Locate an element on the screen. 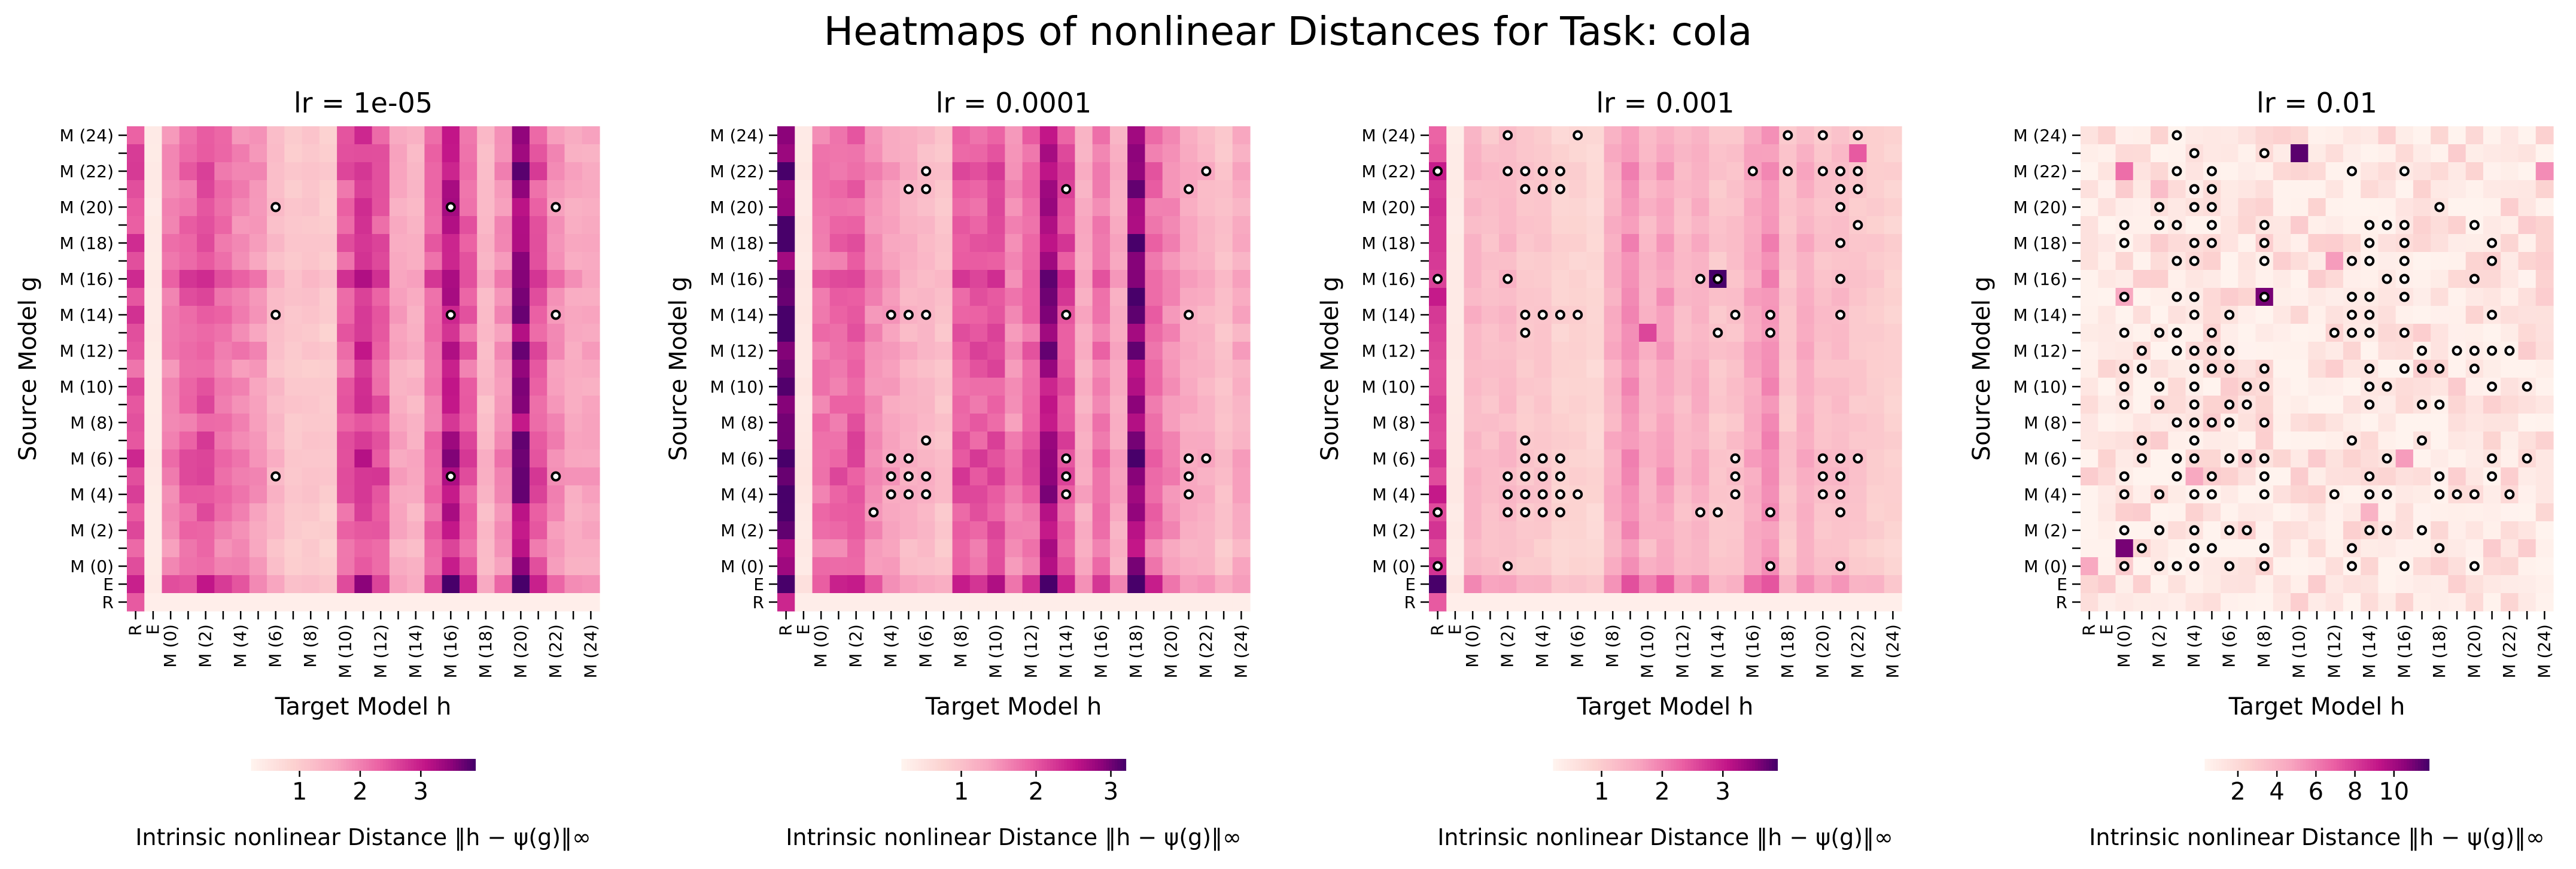 The image size is (2576, 869). y-tick-label: M (22) is located at coordinates (737, 171).